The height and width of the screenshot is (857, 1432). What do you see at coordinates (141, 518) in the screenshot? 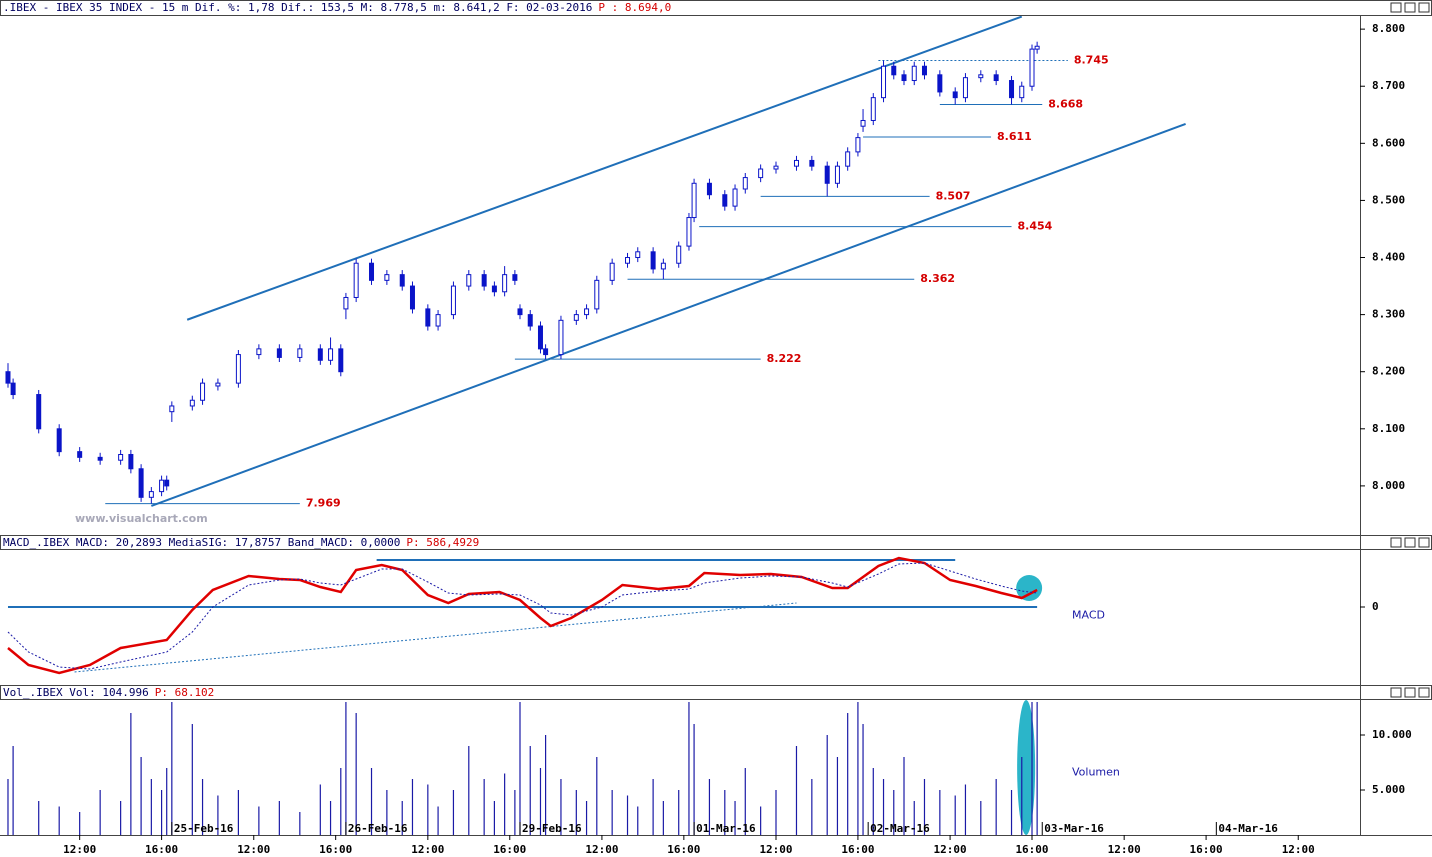
I see `watermark: www.visualchart.com` at bounding box center [141, 518].